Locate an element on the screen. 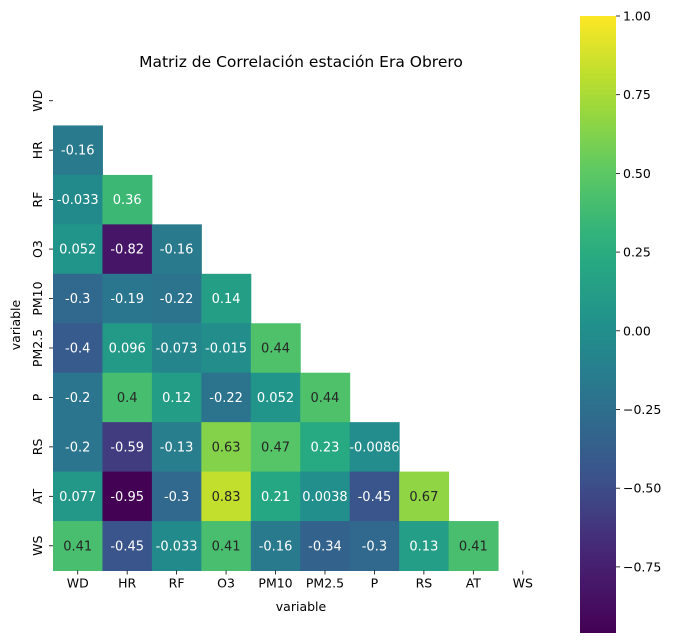 This screenshot has height=641, width=673. colorbar-tick-label: −0.50 is located at coordinates (642, 488).